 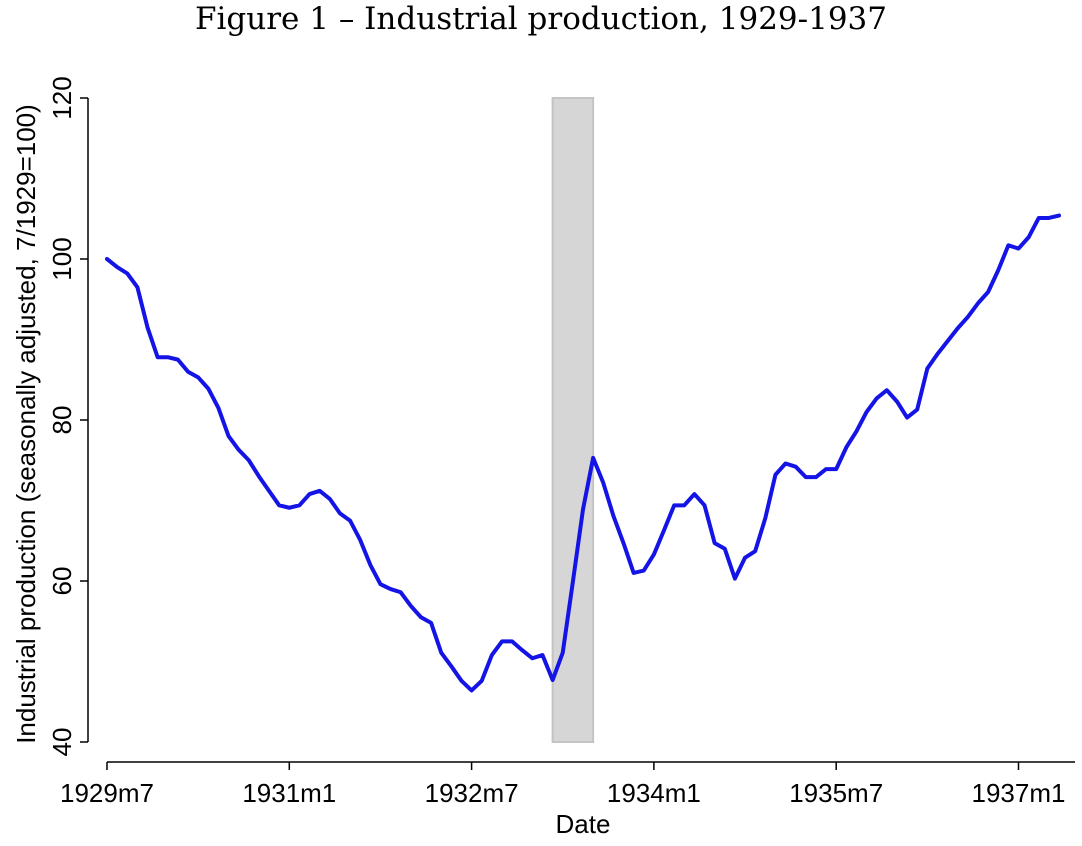 What do you see at coordinates (654, 793) in the screenshot?
I see `x-tick-label: 1934m1` at bounding box center [654, 793].